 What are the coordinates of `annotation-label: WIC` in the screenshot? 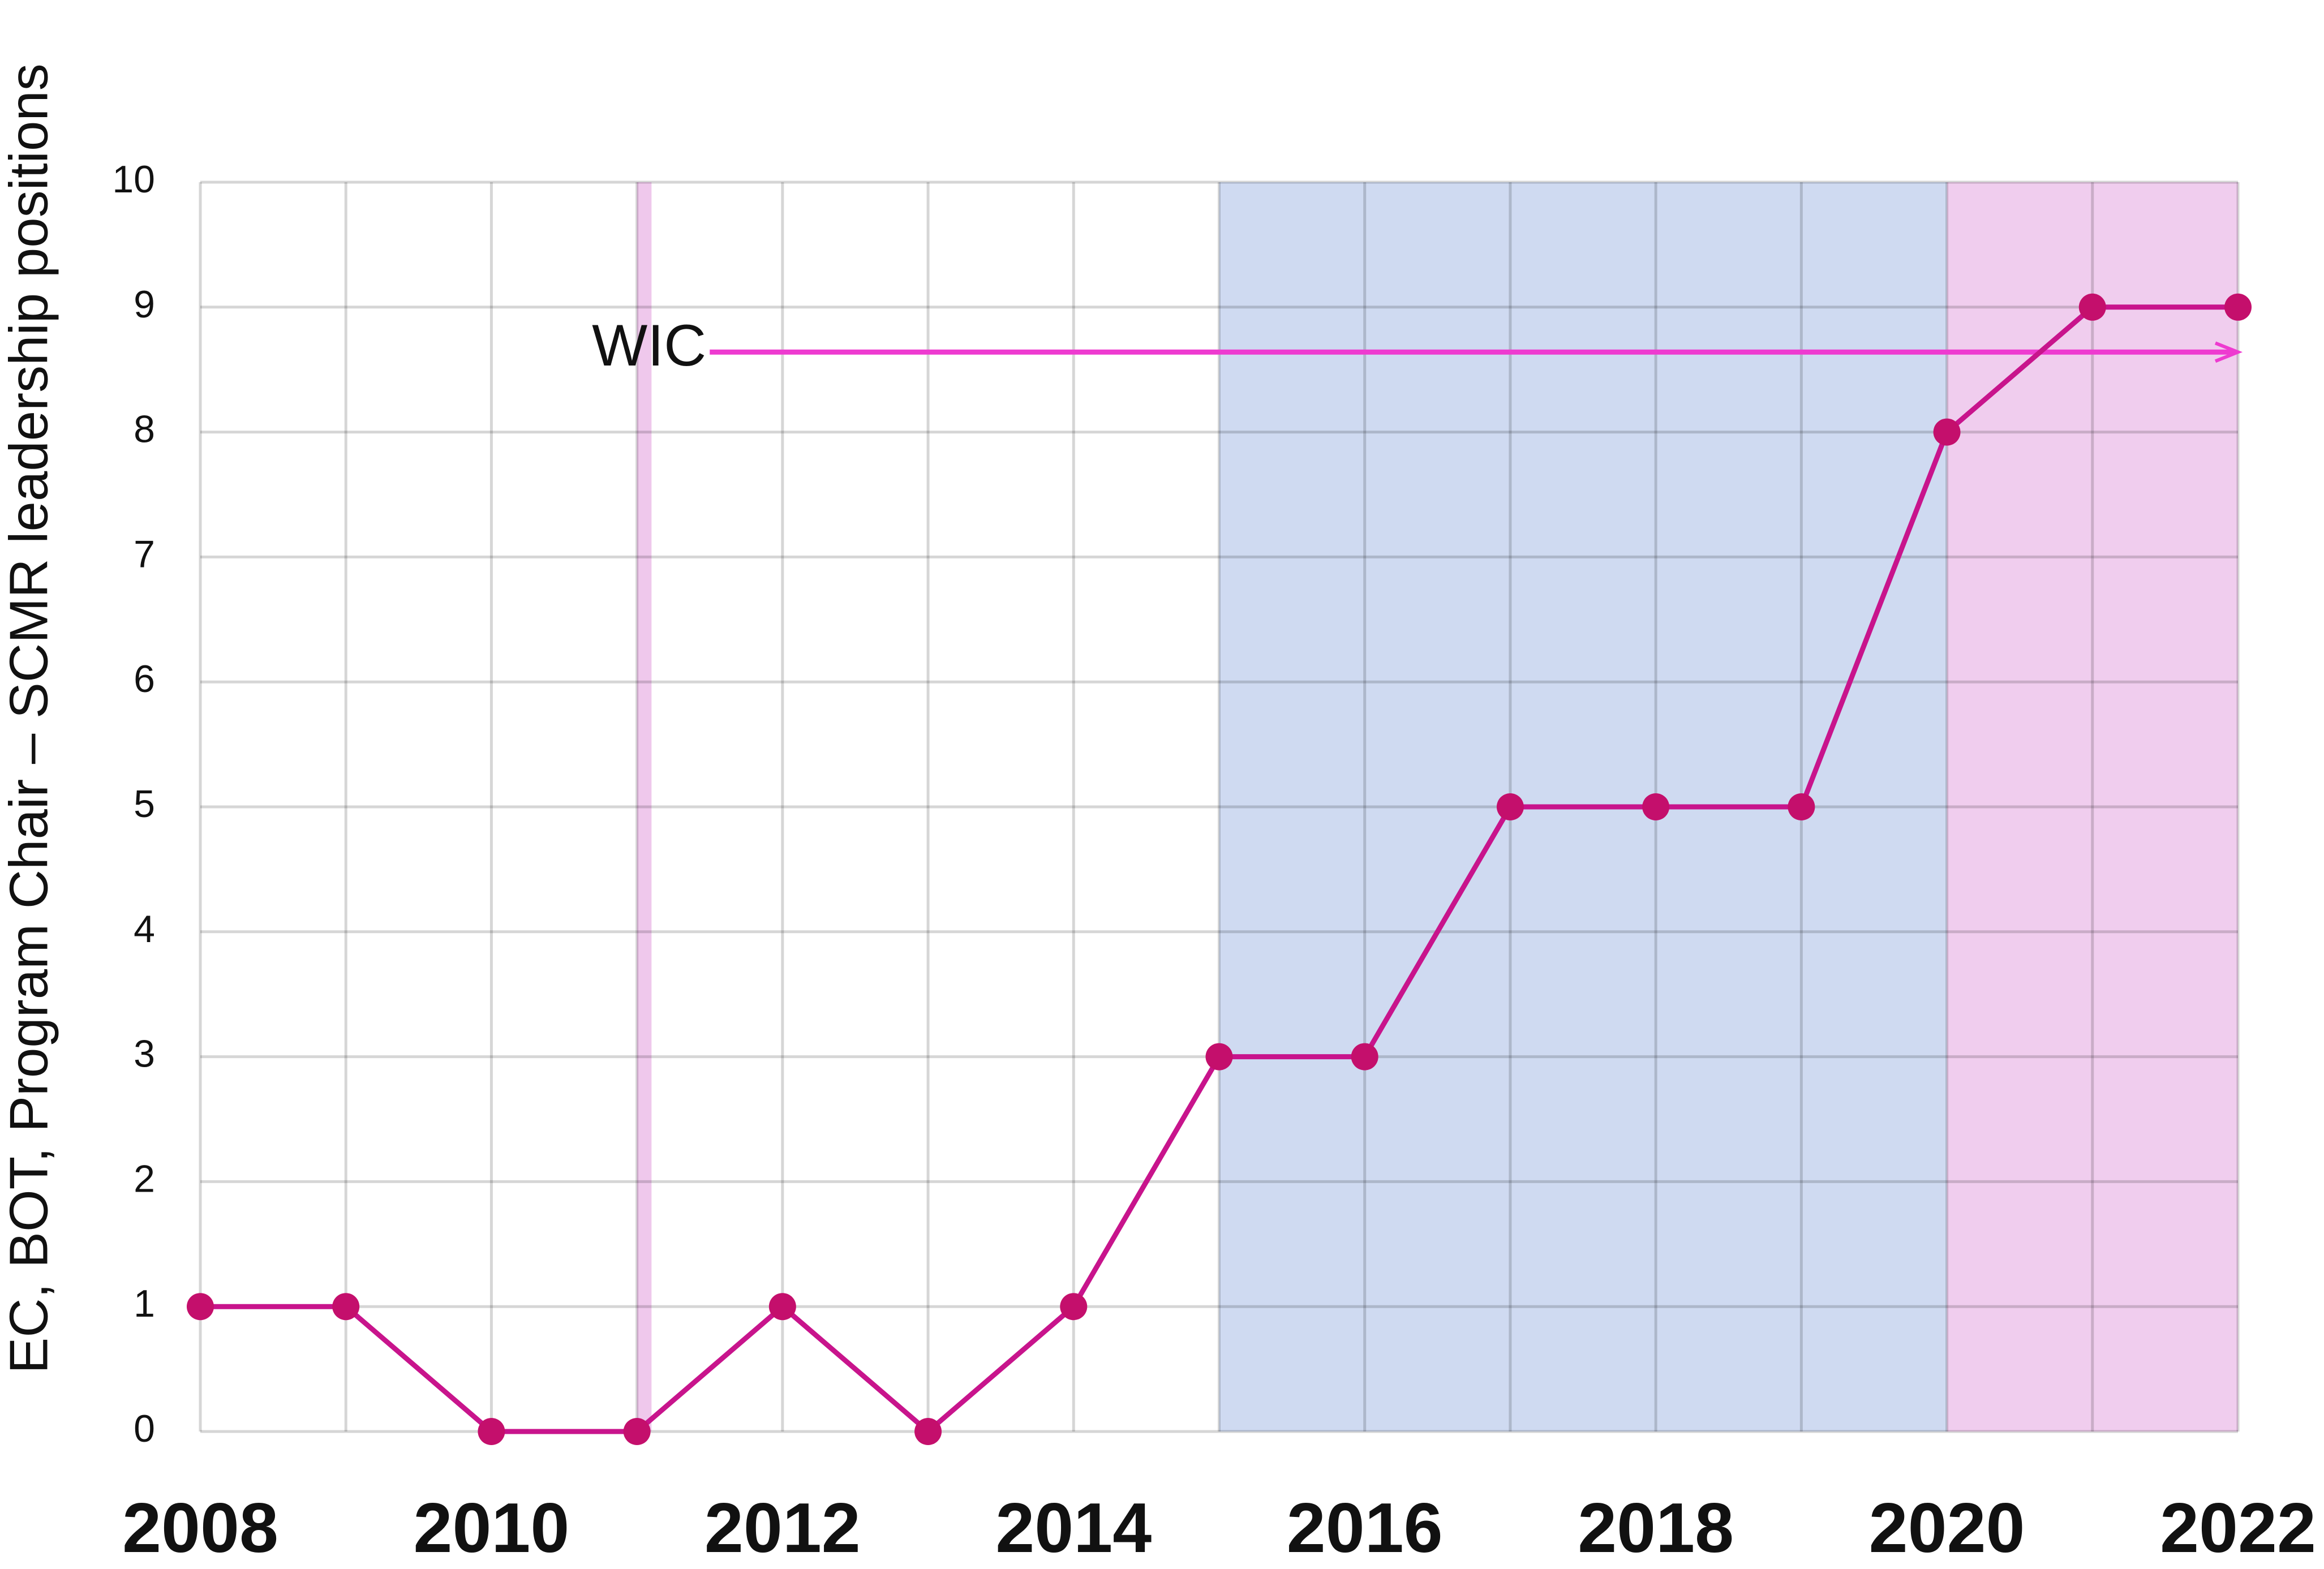 It's located at (649, 346).